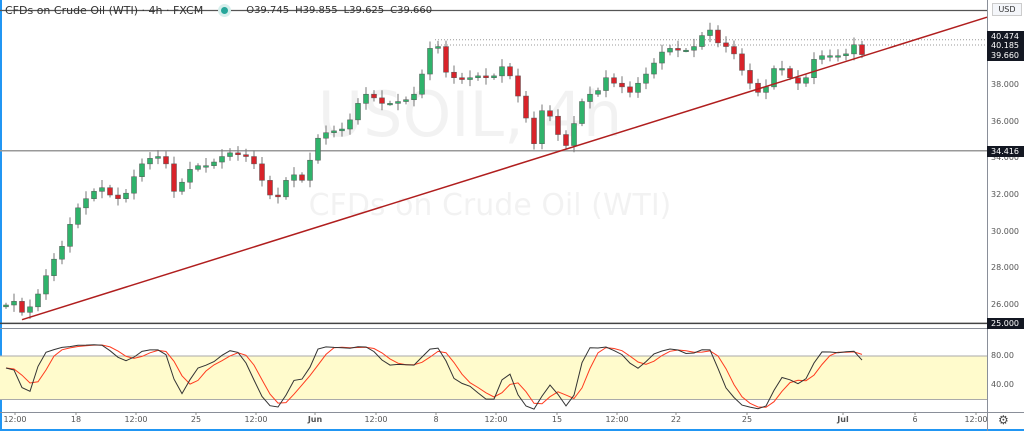 This screenshot has height=431, width=1024. What do you see at coordinates (1007, 9) in the screenshot?
I see `currency-button: USD` at bounding box center [1007, 9].